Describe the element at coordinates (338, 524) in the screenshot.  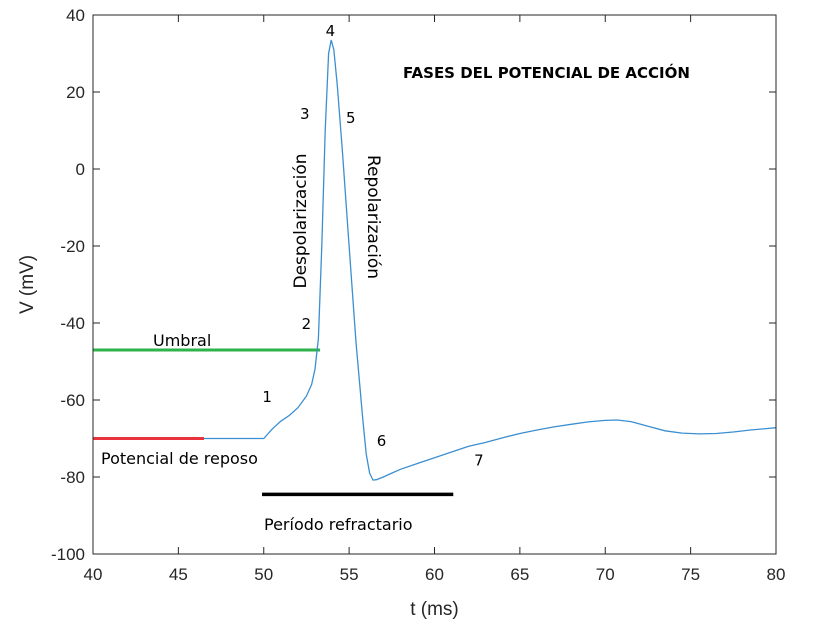
I see `refractory-period-label: Período refractario` at that location.